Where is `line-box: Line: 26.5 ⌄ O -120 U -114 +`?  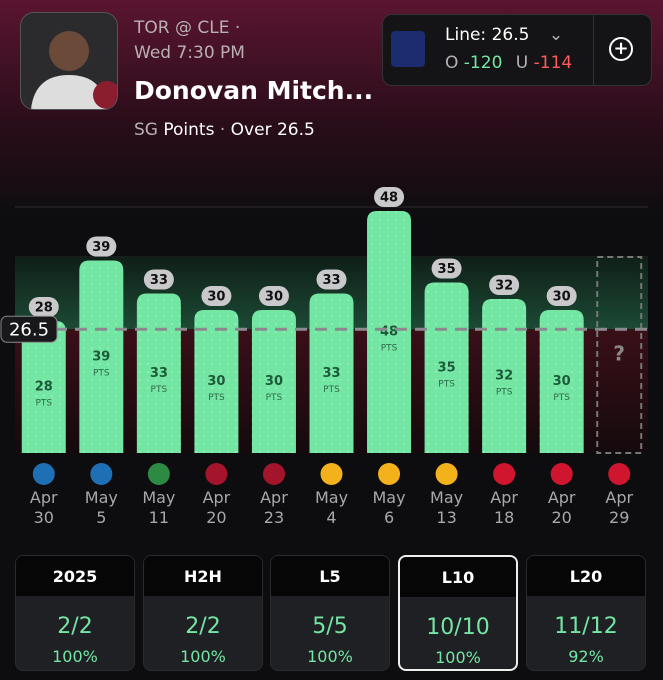
line-box: Line: 26.5 ⌄ O -120 U -114 + is located at coordinates (517, 50).